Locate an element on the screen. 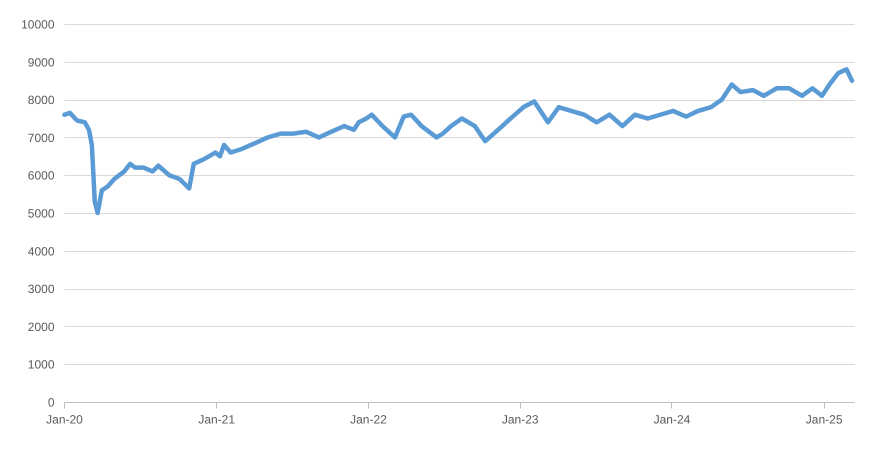  y-tick-label: 2000 is located at coordinates (41, 327).